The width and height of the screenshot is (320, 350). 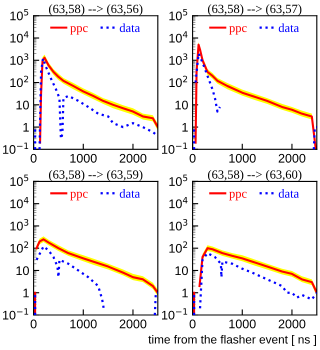 What do you see at coordinates (95, 176) in the screenshot?
I see `chart-title: (63,58) --> (63,59)` at bounding box center [95, 176].